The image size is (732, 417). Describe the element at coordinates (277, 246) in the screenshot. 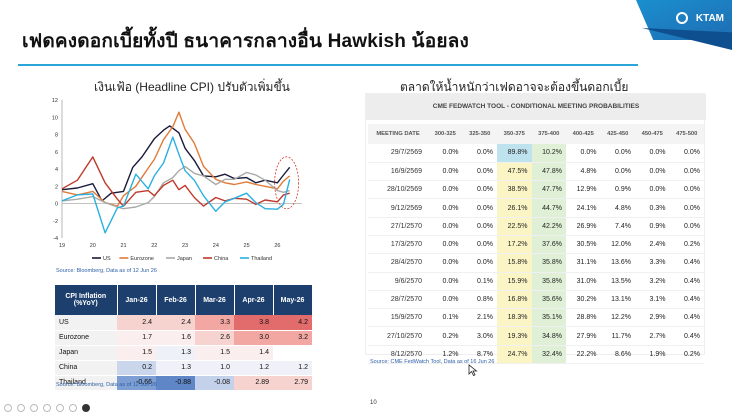

I see `x-tick-label: 26` at that location.